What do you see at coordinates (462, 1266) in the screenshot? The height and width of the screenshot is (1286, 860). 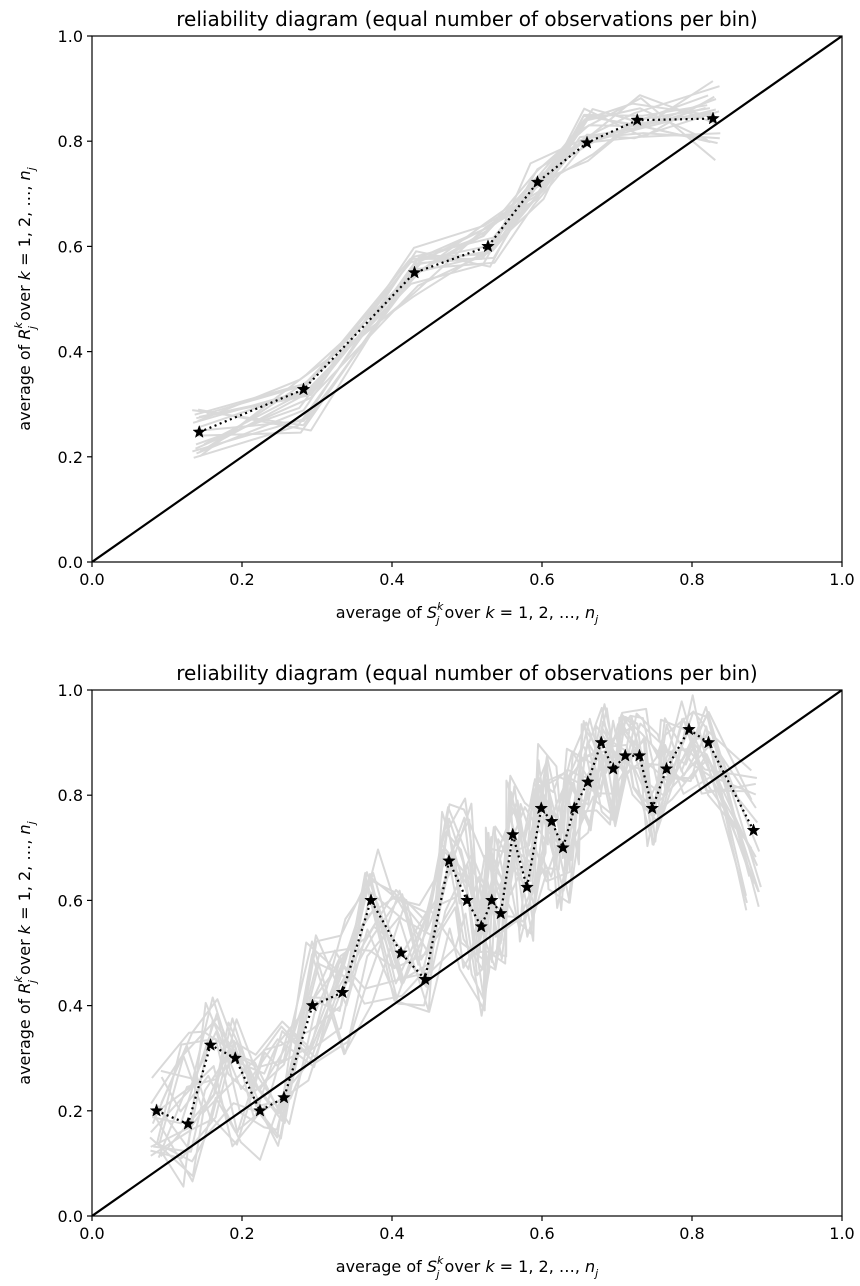 I see `xlabel-part: over` at bounding box center [462, 1266].